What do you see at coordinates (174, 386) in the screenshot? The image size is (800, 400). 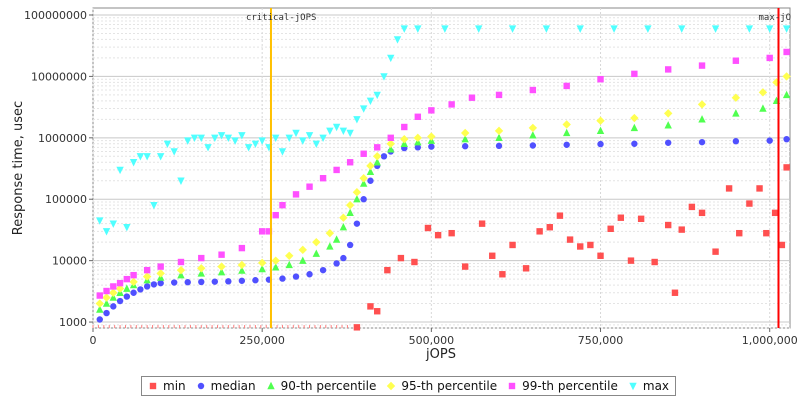 I see `legend-label: min` at bounding box center [174, 386].